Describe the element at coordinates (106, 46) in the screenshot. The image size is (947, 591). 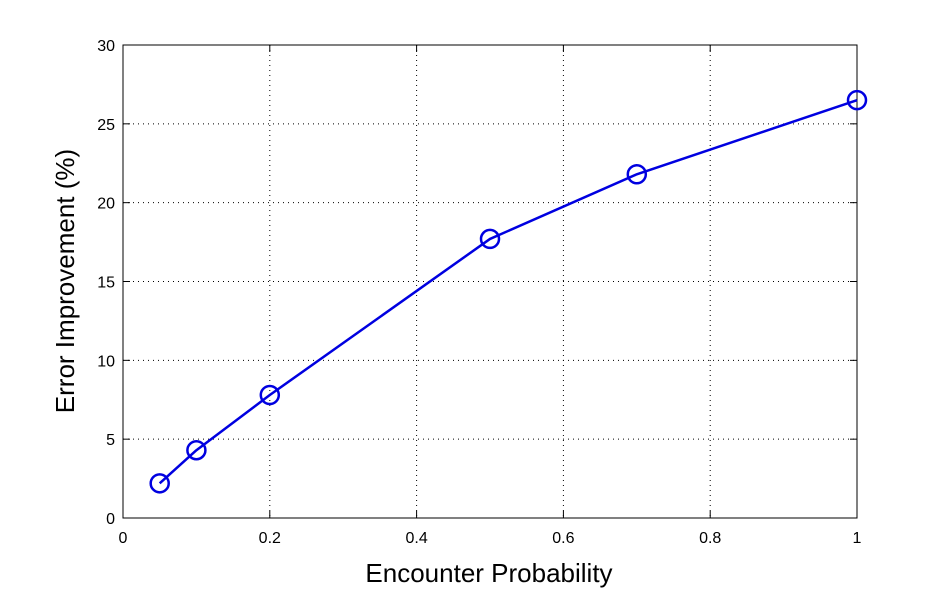
I see `y-tick-label: 30` at that location.